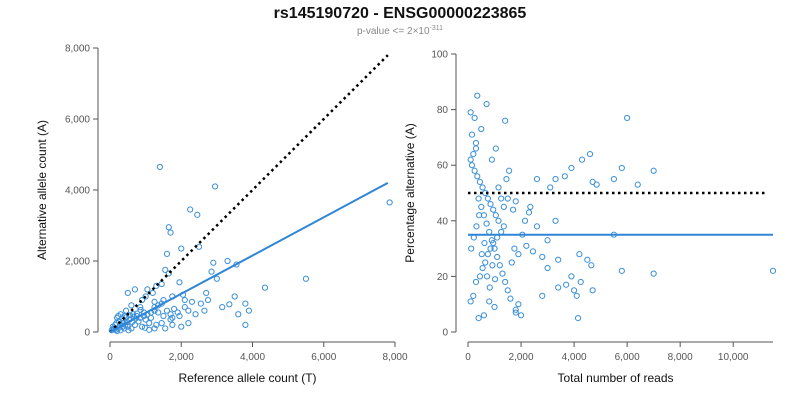  I want to click on left-y-axis-title: Alternative allele count (A), so click(42, 190).